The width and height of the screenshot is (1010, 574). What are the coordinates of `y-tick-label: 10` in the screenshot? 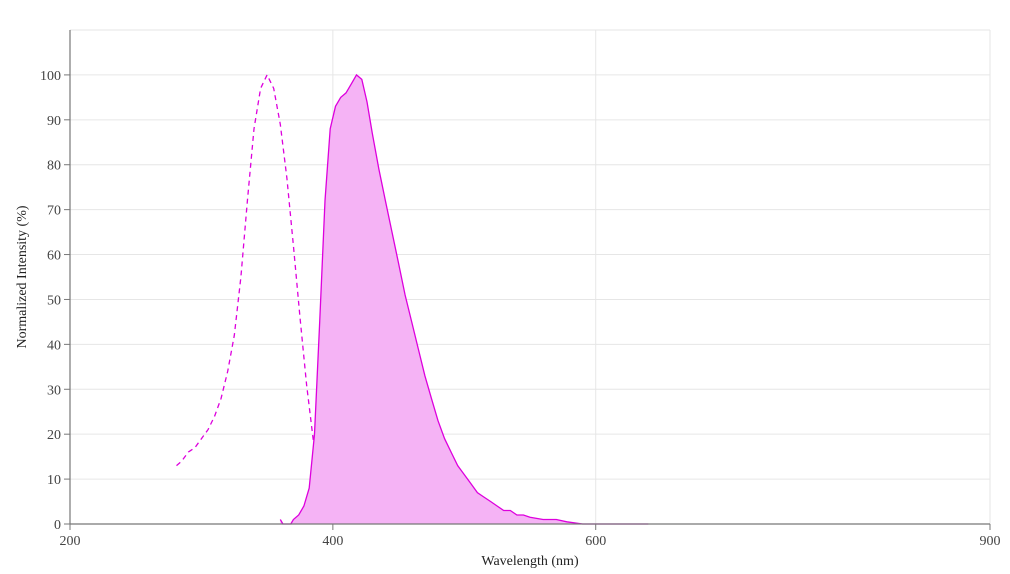 It's located at (54, 480).